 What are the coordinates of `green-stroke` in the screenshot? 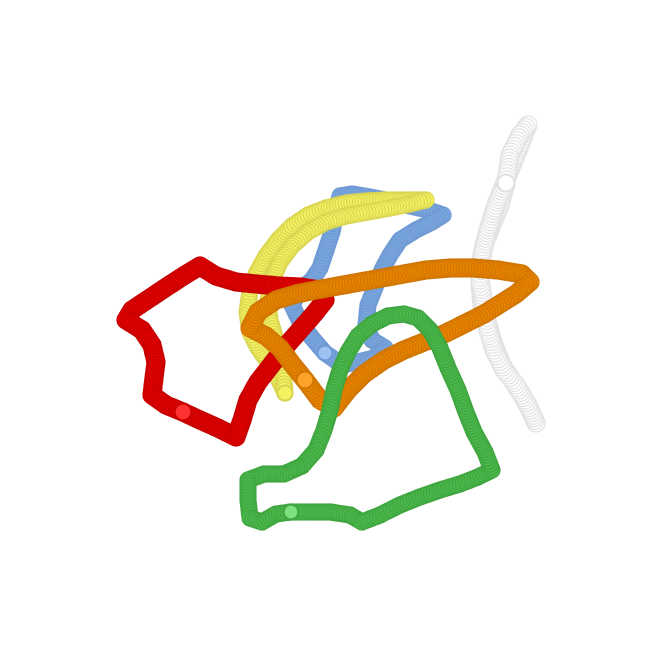 It's located at (370, 418).